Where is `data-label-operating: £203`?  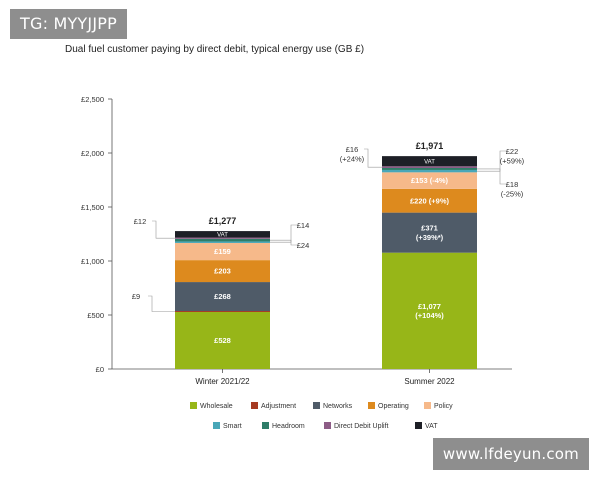
data-label-operating: £203 is located at coordinates (222, 271).